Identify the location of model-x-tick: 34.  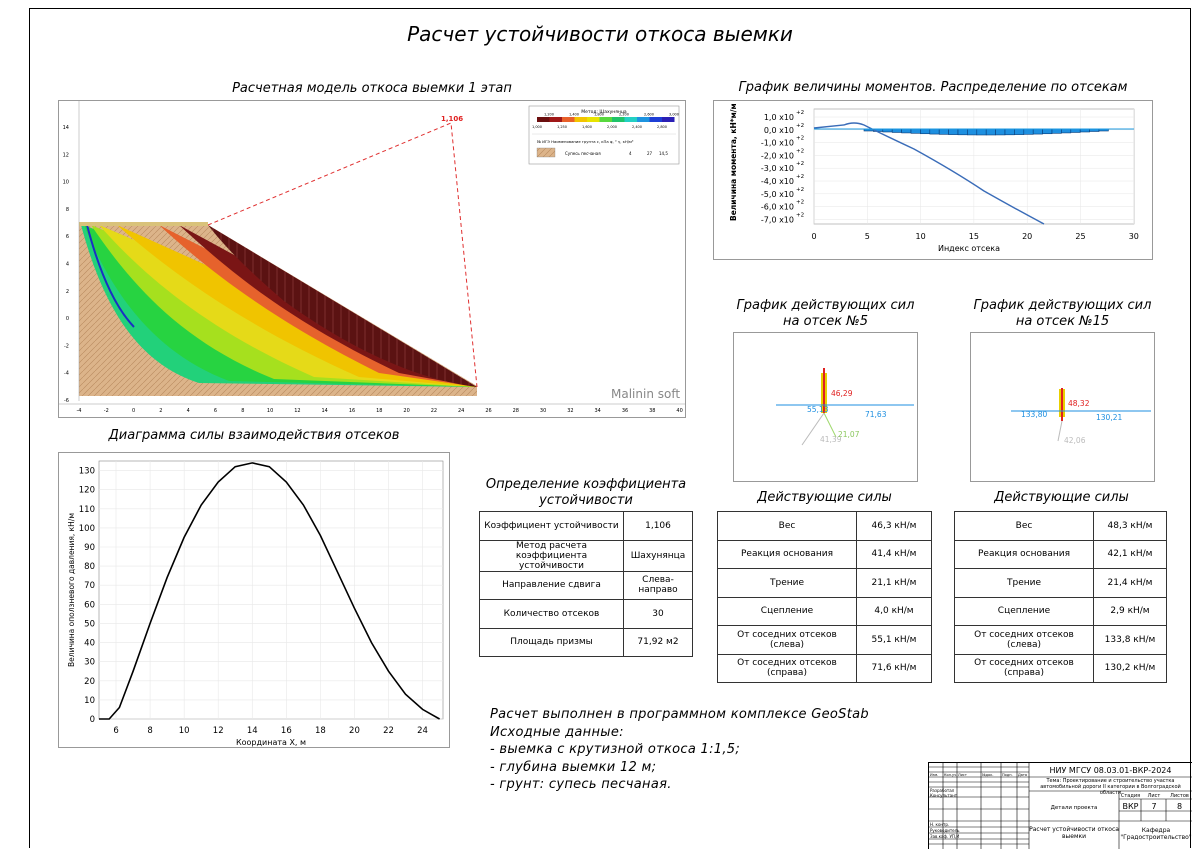
(598, 411).